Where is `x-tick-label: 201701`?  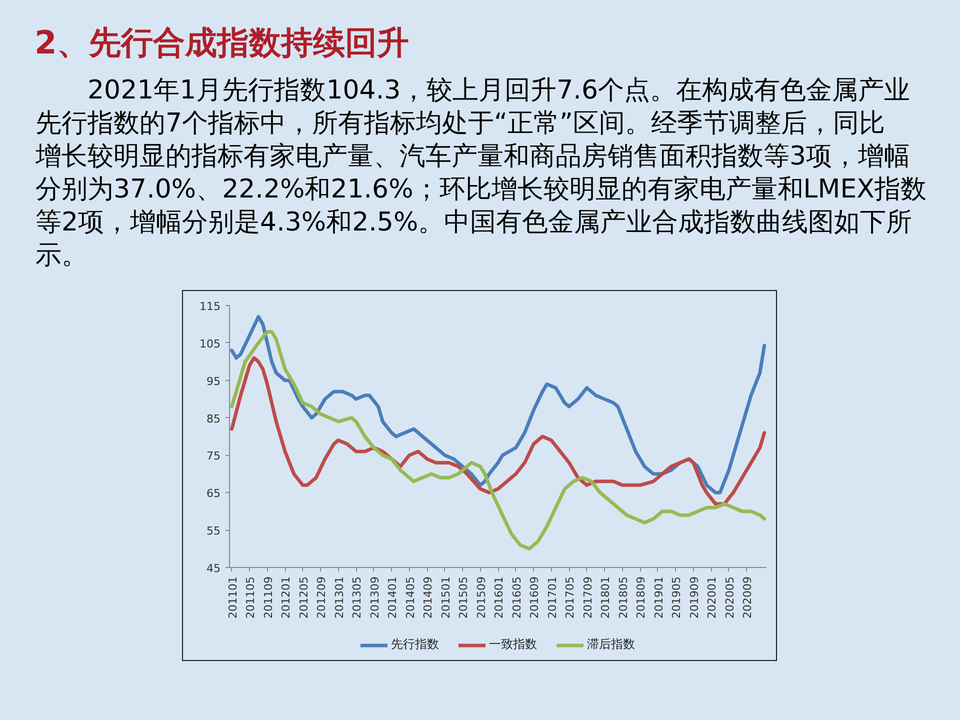
x-tick-label: 201701 is located at coordinates (552, 597).